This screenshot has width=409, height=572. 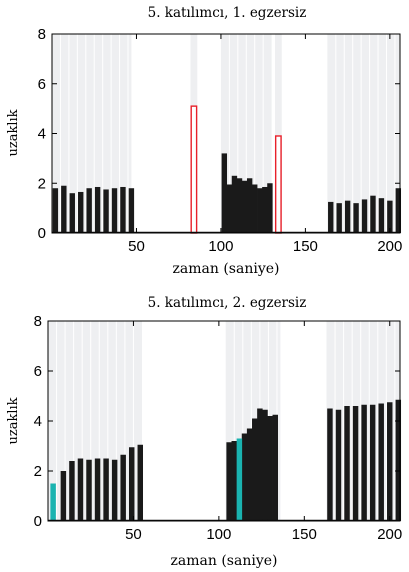 I want to click on chart-2-xtick-label: 100, so click(x=218, y=534).